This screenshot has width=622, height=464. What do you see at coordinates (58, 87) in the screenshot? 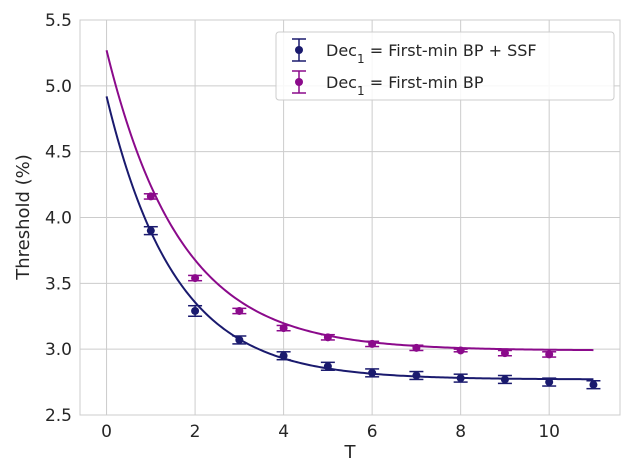
I see `y-tick-label: 5.0` at bounding box center [58, 87].